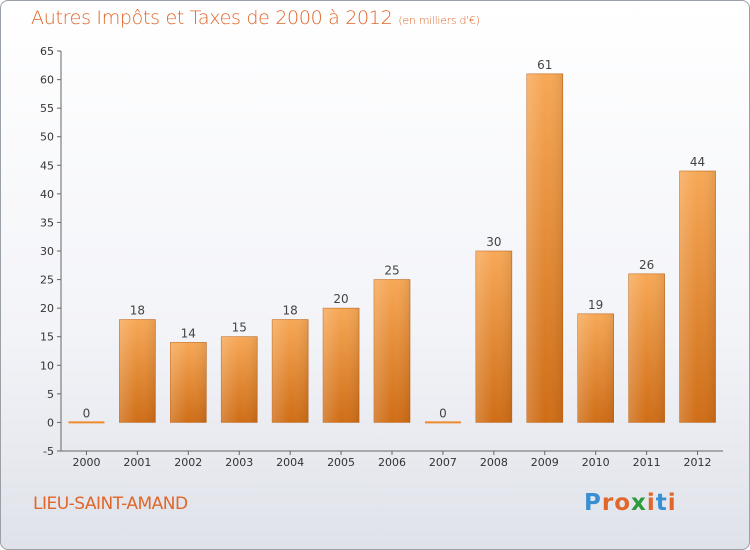  I want to click on x-tick-label: 2002, so click(188, 462).